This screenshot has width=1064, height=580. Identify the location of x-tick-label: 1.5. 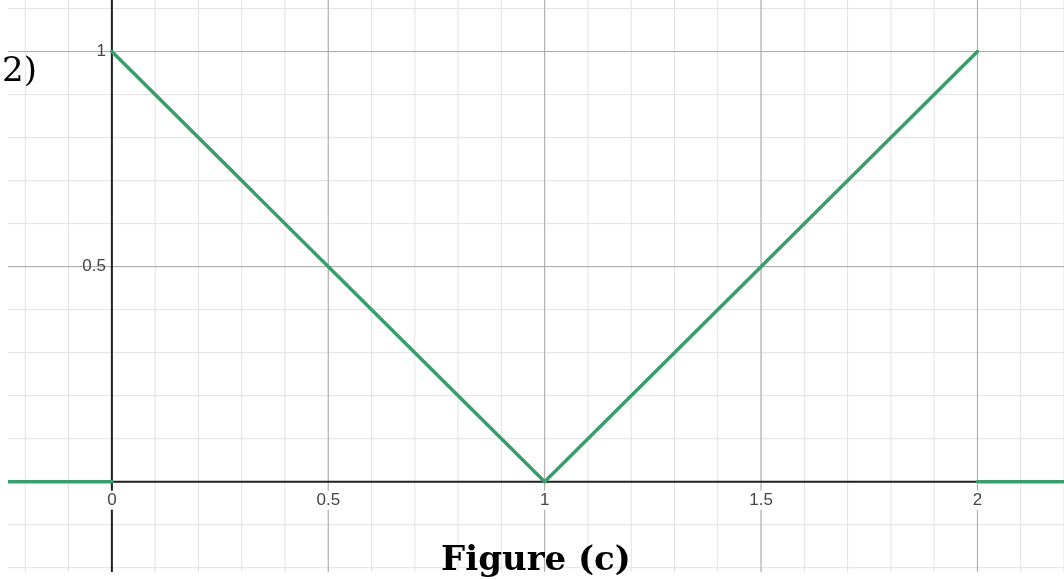
(761, 499).